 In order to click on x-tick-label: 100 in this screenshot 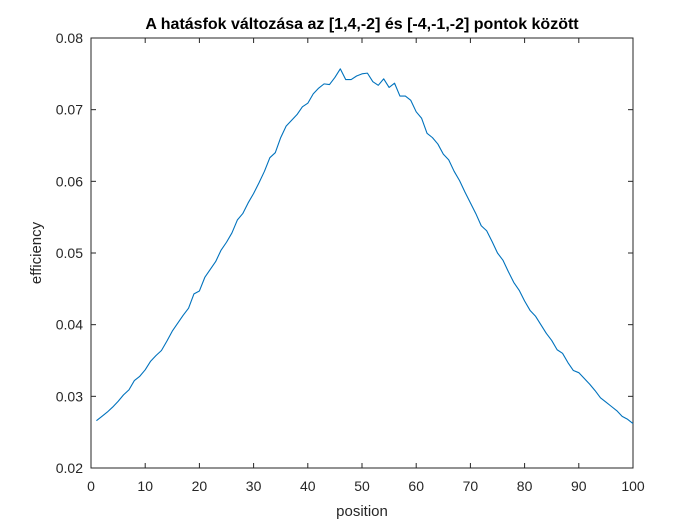, I will do `click(633, 486)`.